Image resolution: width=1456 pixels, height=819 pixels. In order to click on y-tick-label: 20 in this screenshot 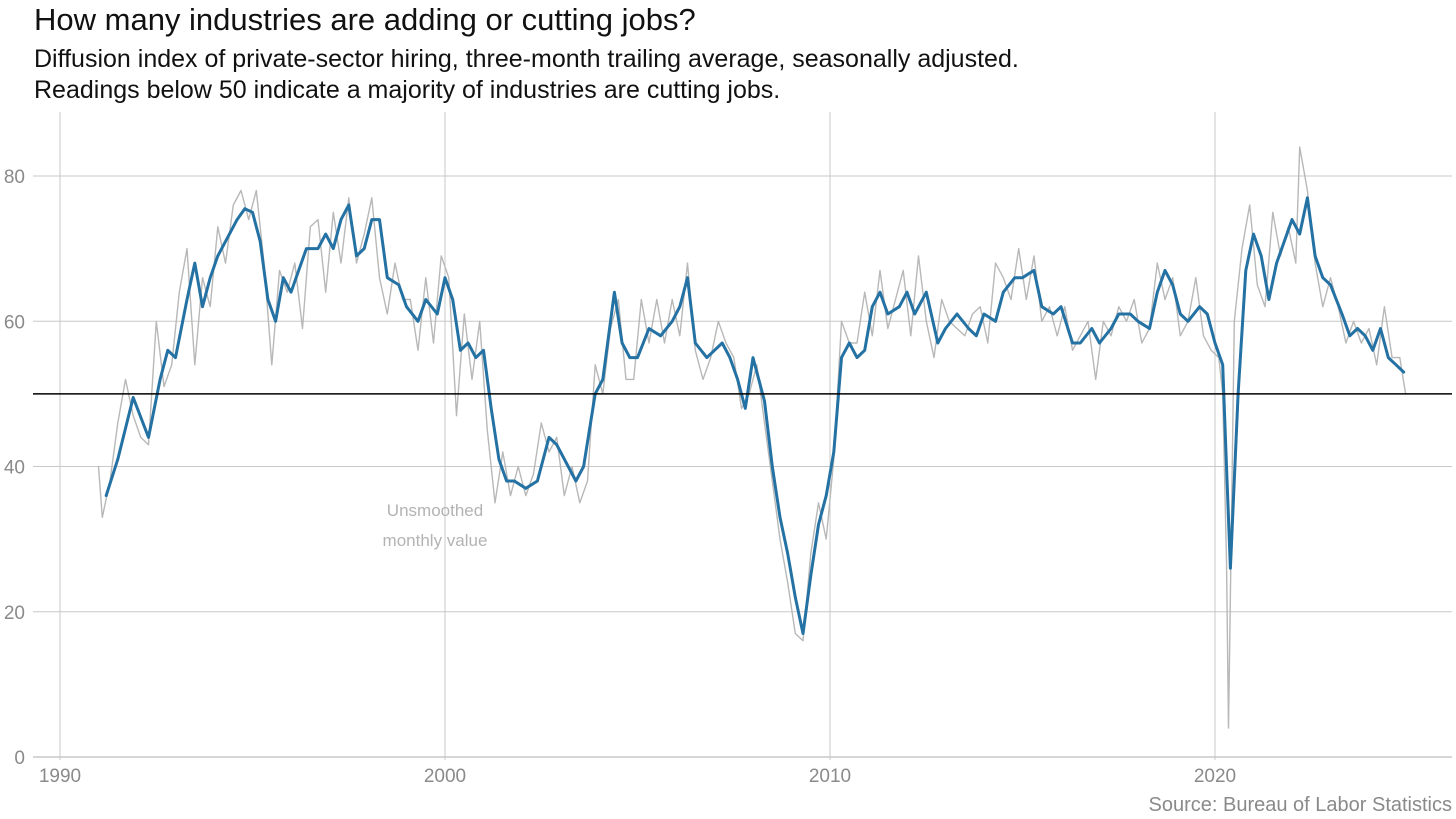, I will do `click(14, 613)`.